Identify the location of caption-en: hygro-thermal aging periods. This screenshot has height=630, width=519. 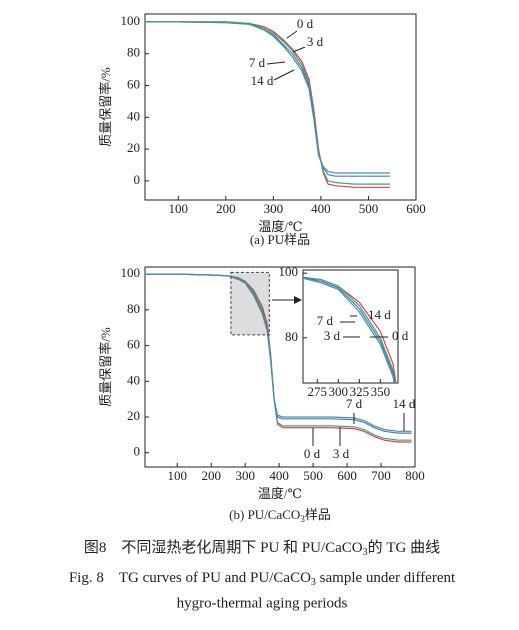
(262, 603).